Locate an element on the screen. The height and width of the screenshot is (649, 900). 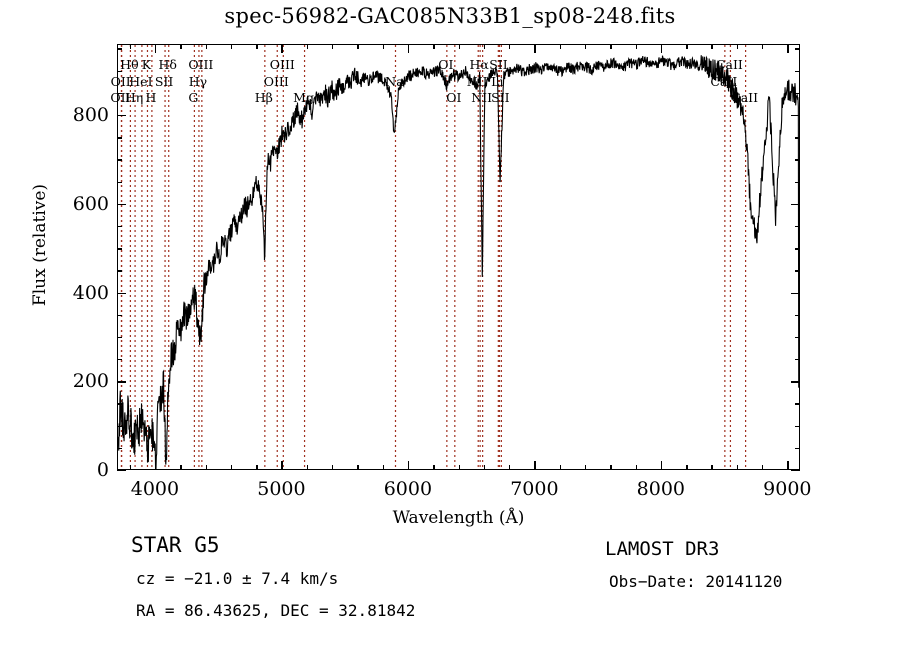
spectral-line-label: Hη is located at coordinates (134, 97).